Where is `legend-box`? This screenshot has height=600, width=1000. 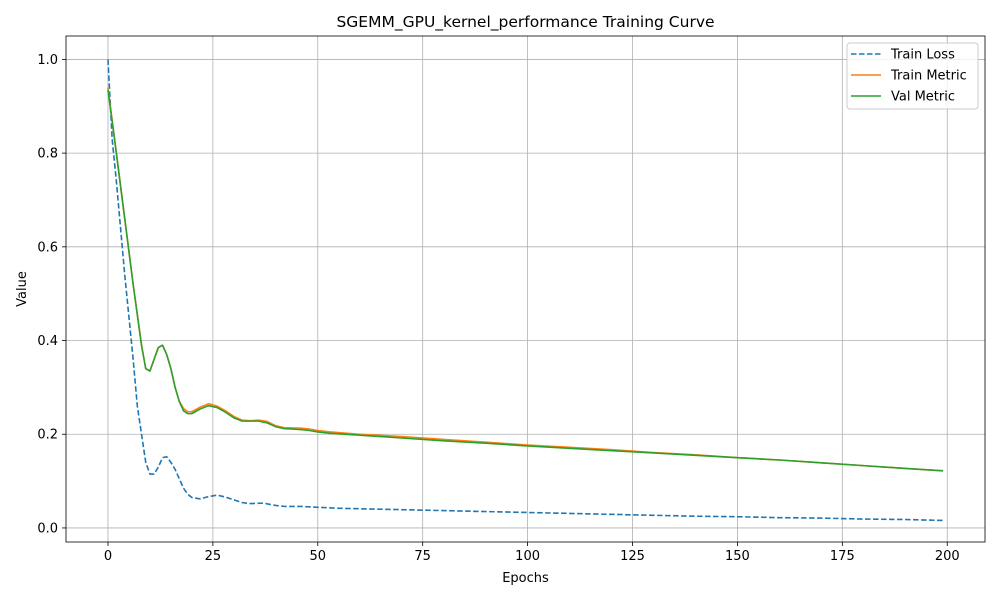 legend-box is located at coordinates (912, 76).